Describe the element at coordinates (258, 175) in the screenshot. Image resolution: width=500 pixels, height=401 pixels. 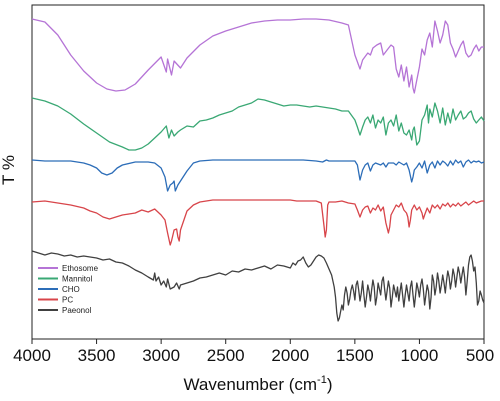
I see `series-line-cho` at that location.